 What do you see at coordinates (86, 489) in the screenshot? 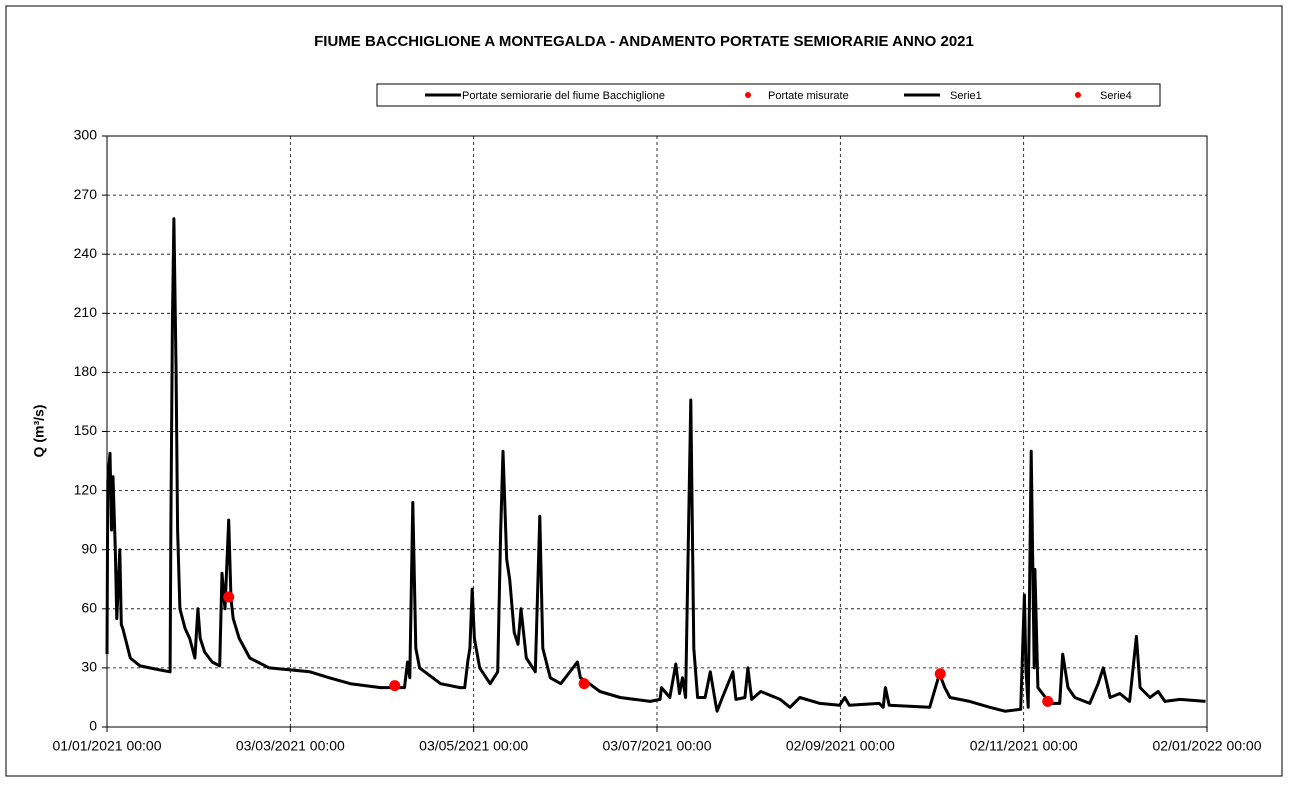
I see `y-tick-label: 120` at bounding box center [86, 489].